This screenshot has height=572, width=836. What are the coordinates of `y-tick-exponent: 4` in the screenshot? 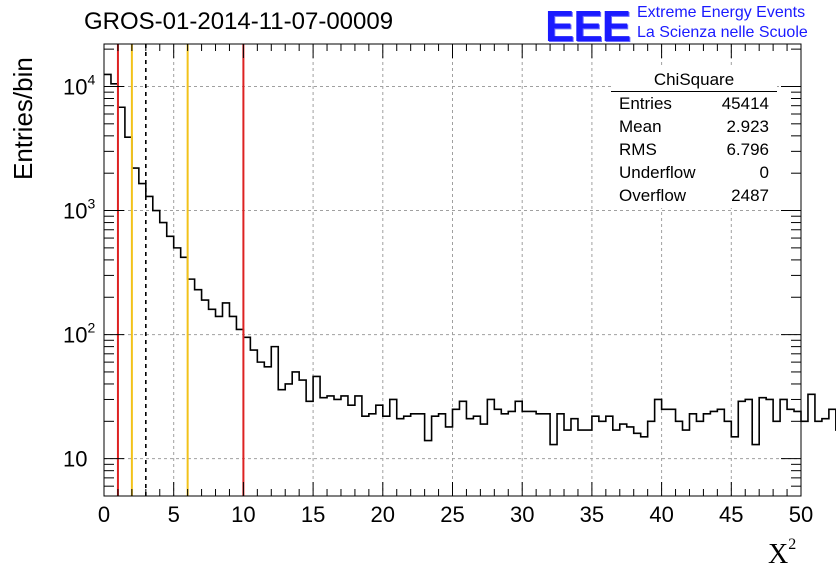 It's located at (91, 79).